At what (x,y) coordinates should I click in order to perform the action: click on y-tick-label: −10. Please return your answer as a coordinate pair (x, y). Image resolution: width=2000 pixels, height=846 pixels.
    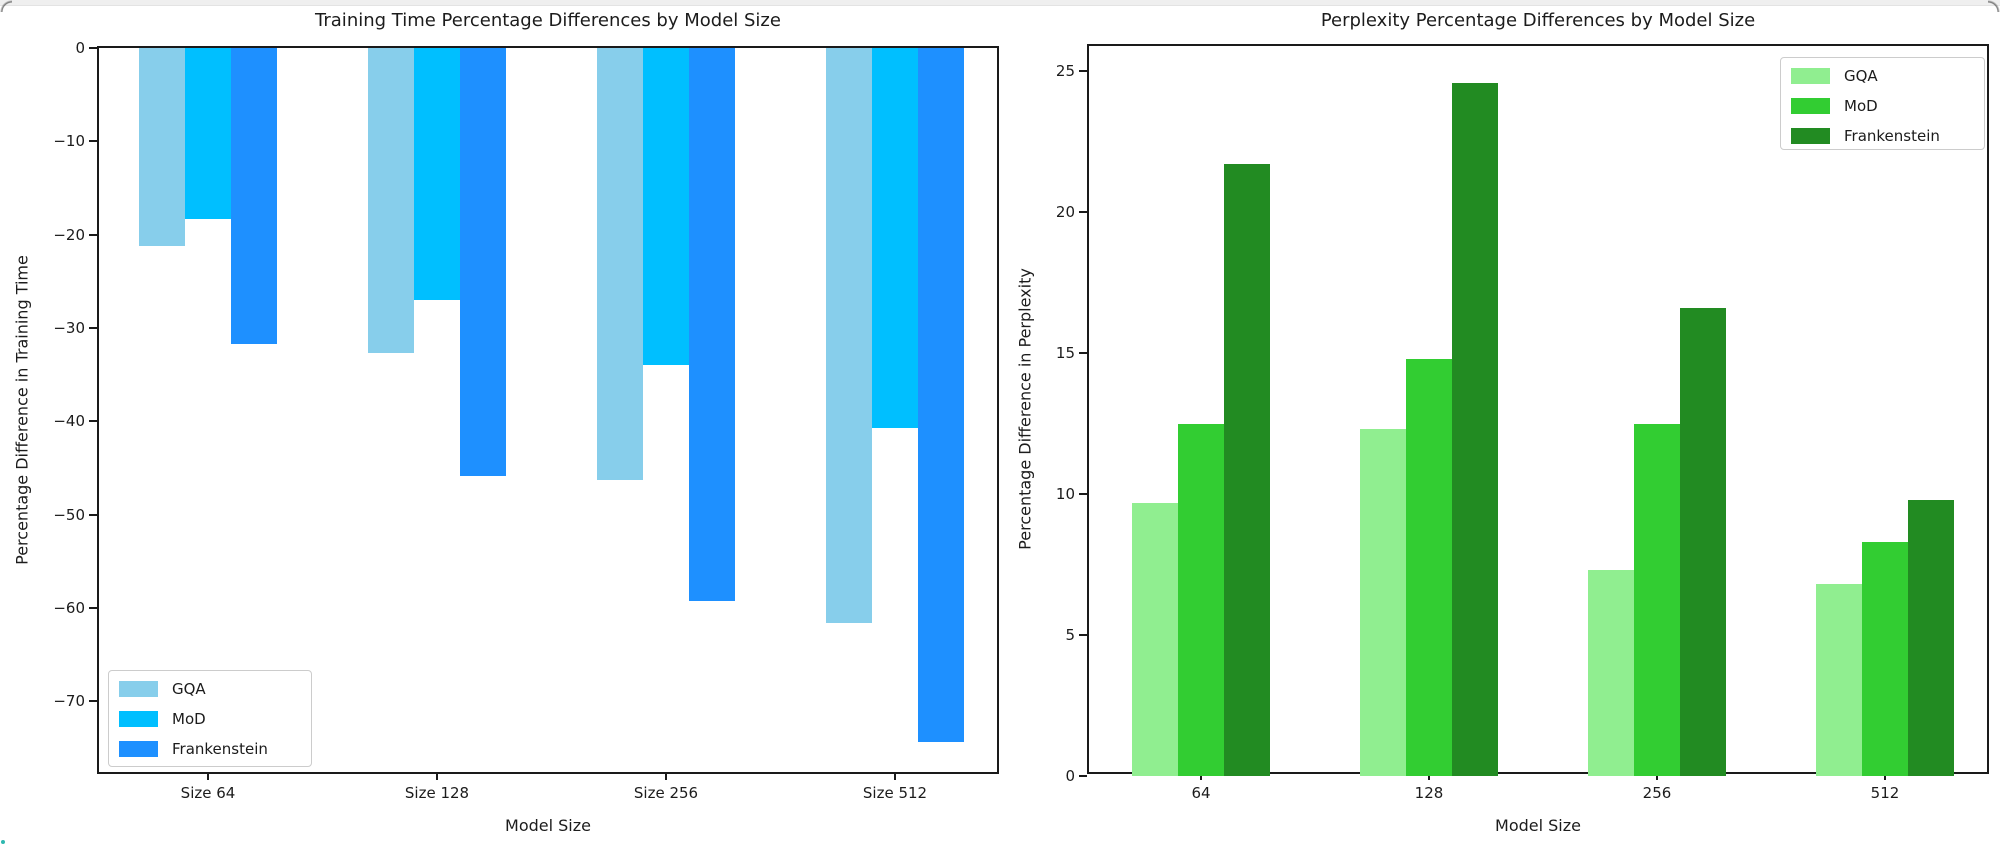
    Looking at the image, I should click on (69, 141).